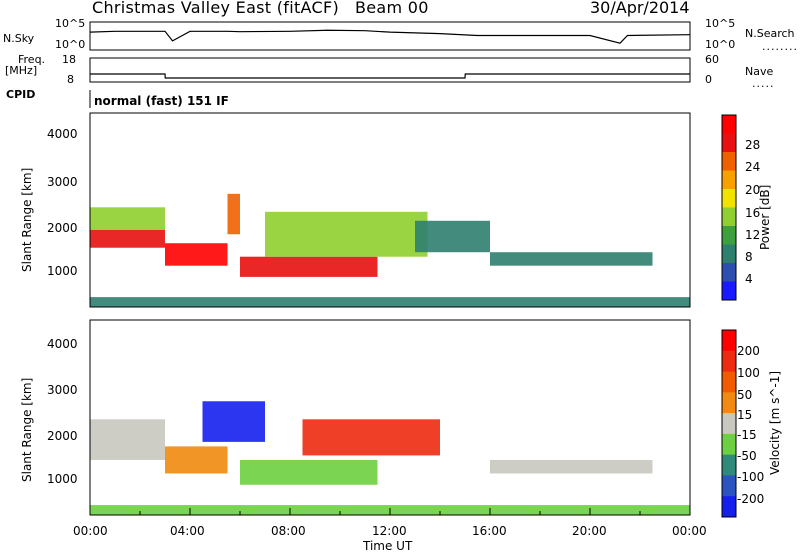 The height and width of the screenshot is (554, 800). I want to click on power-cb-tick-4: 4, so click(749, 279).